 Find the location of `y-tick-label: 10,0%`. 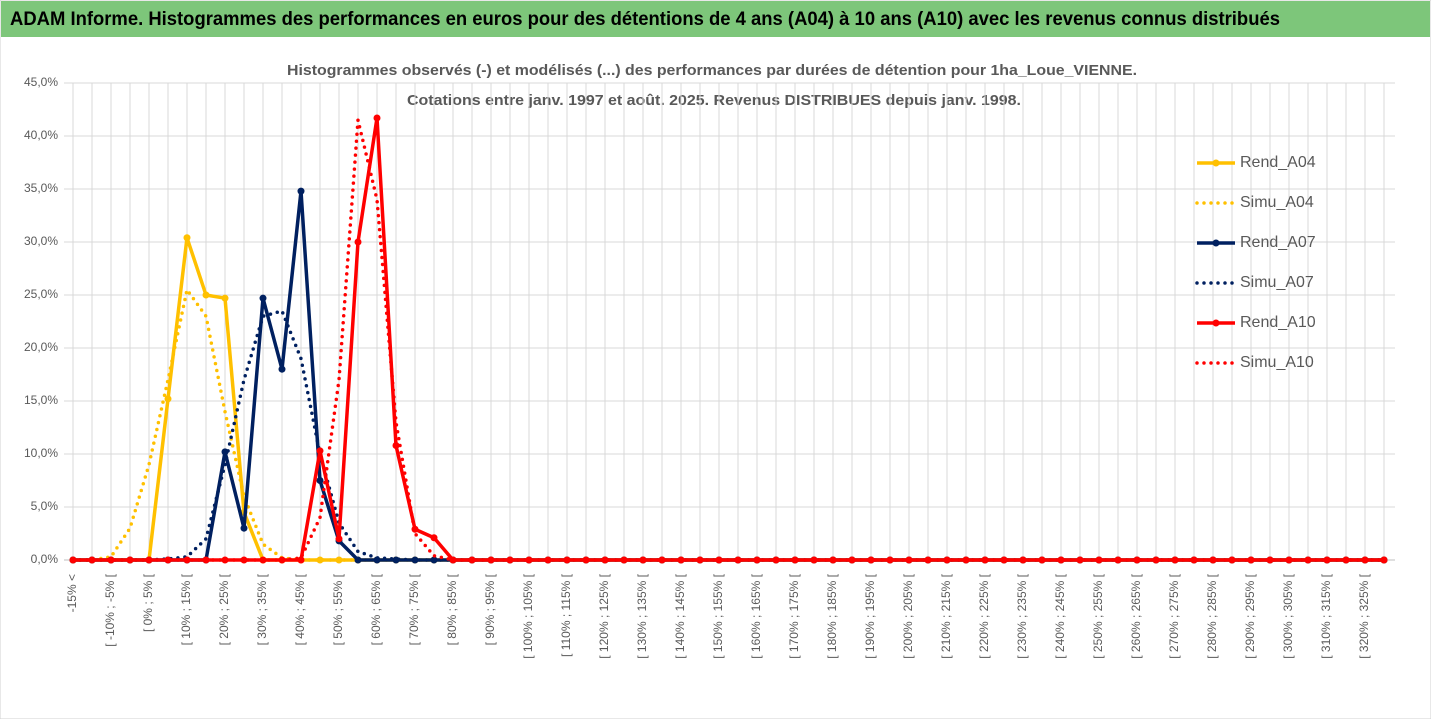

y-tick-label: 10,0% is located at coordinates (41, 453).